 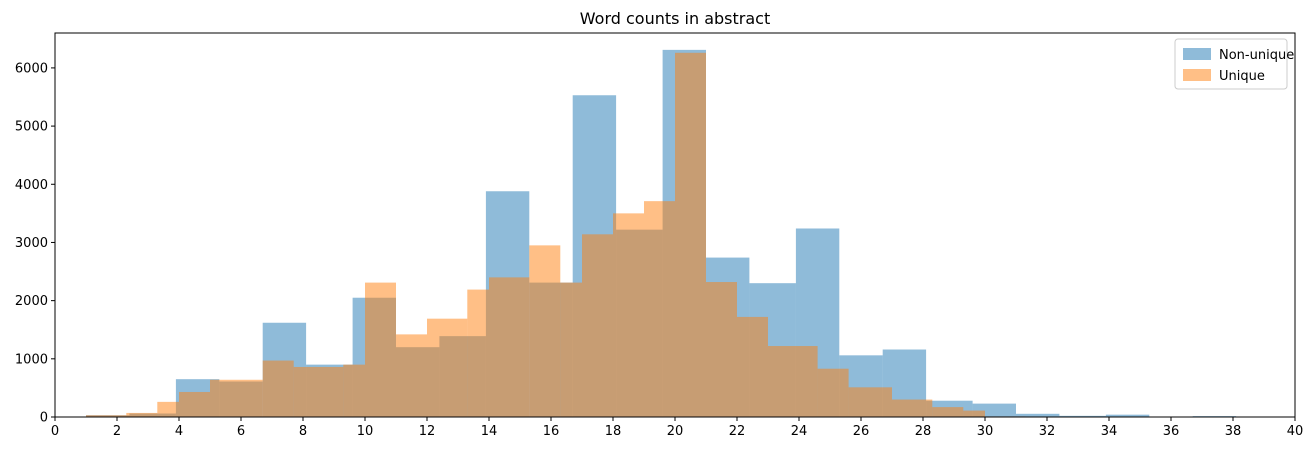 I want to click on x-tick-label: 2, so click(x=117, y=431).